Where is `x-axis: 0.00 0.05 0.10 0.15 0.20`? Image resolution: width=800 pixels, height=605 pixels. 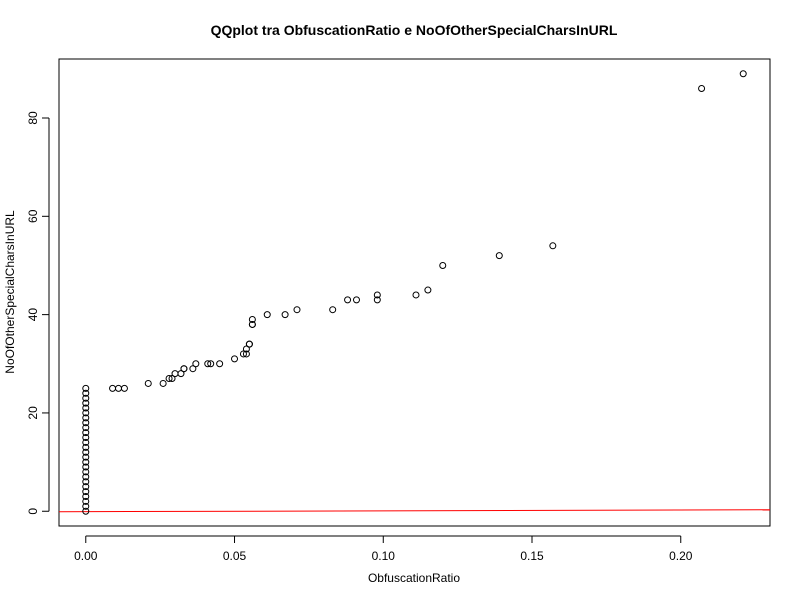
x-axis: 0.00 0.05 0.10 0.15 0.20 is located at coordinates (383, 549).